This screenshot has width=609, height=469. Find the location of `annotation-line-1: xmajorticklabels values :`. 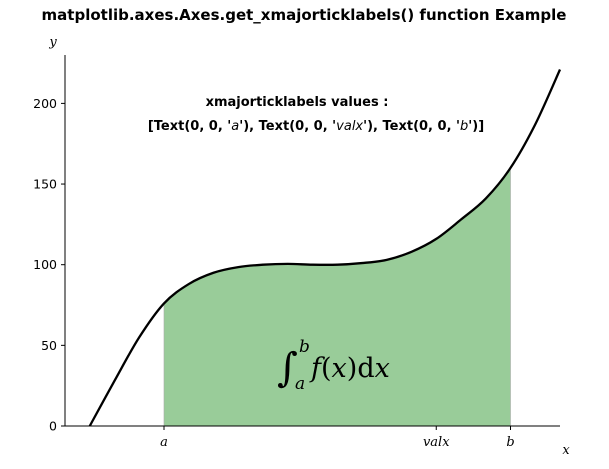

annotation-line-1: xmajorticklabels values : is located at coordinates (297, 102).